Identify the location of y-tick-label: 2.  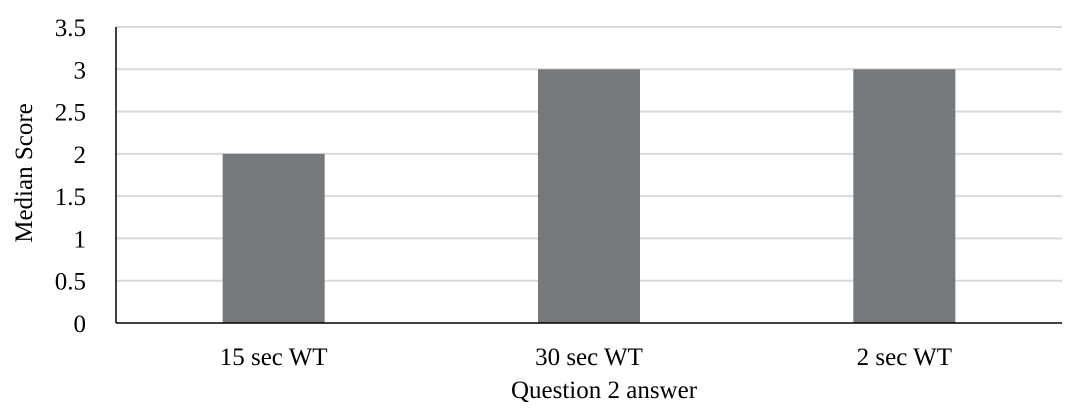
(80, 155).